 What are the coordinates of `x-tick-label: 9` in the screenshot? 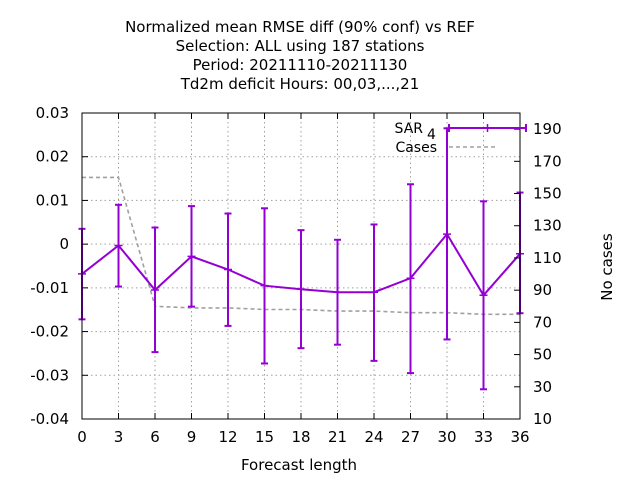 It's located at (192, 437).